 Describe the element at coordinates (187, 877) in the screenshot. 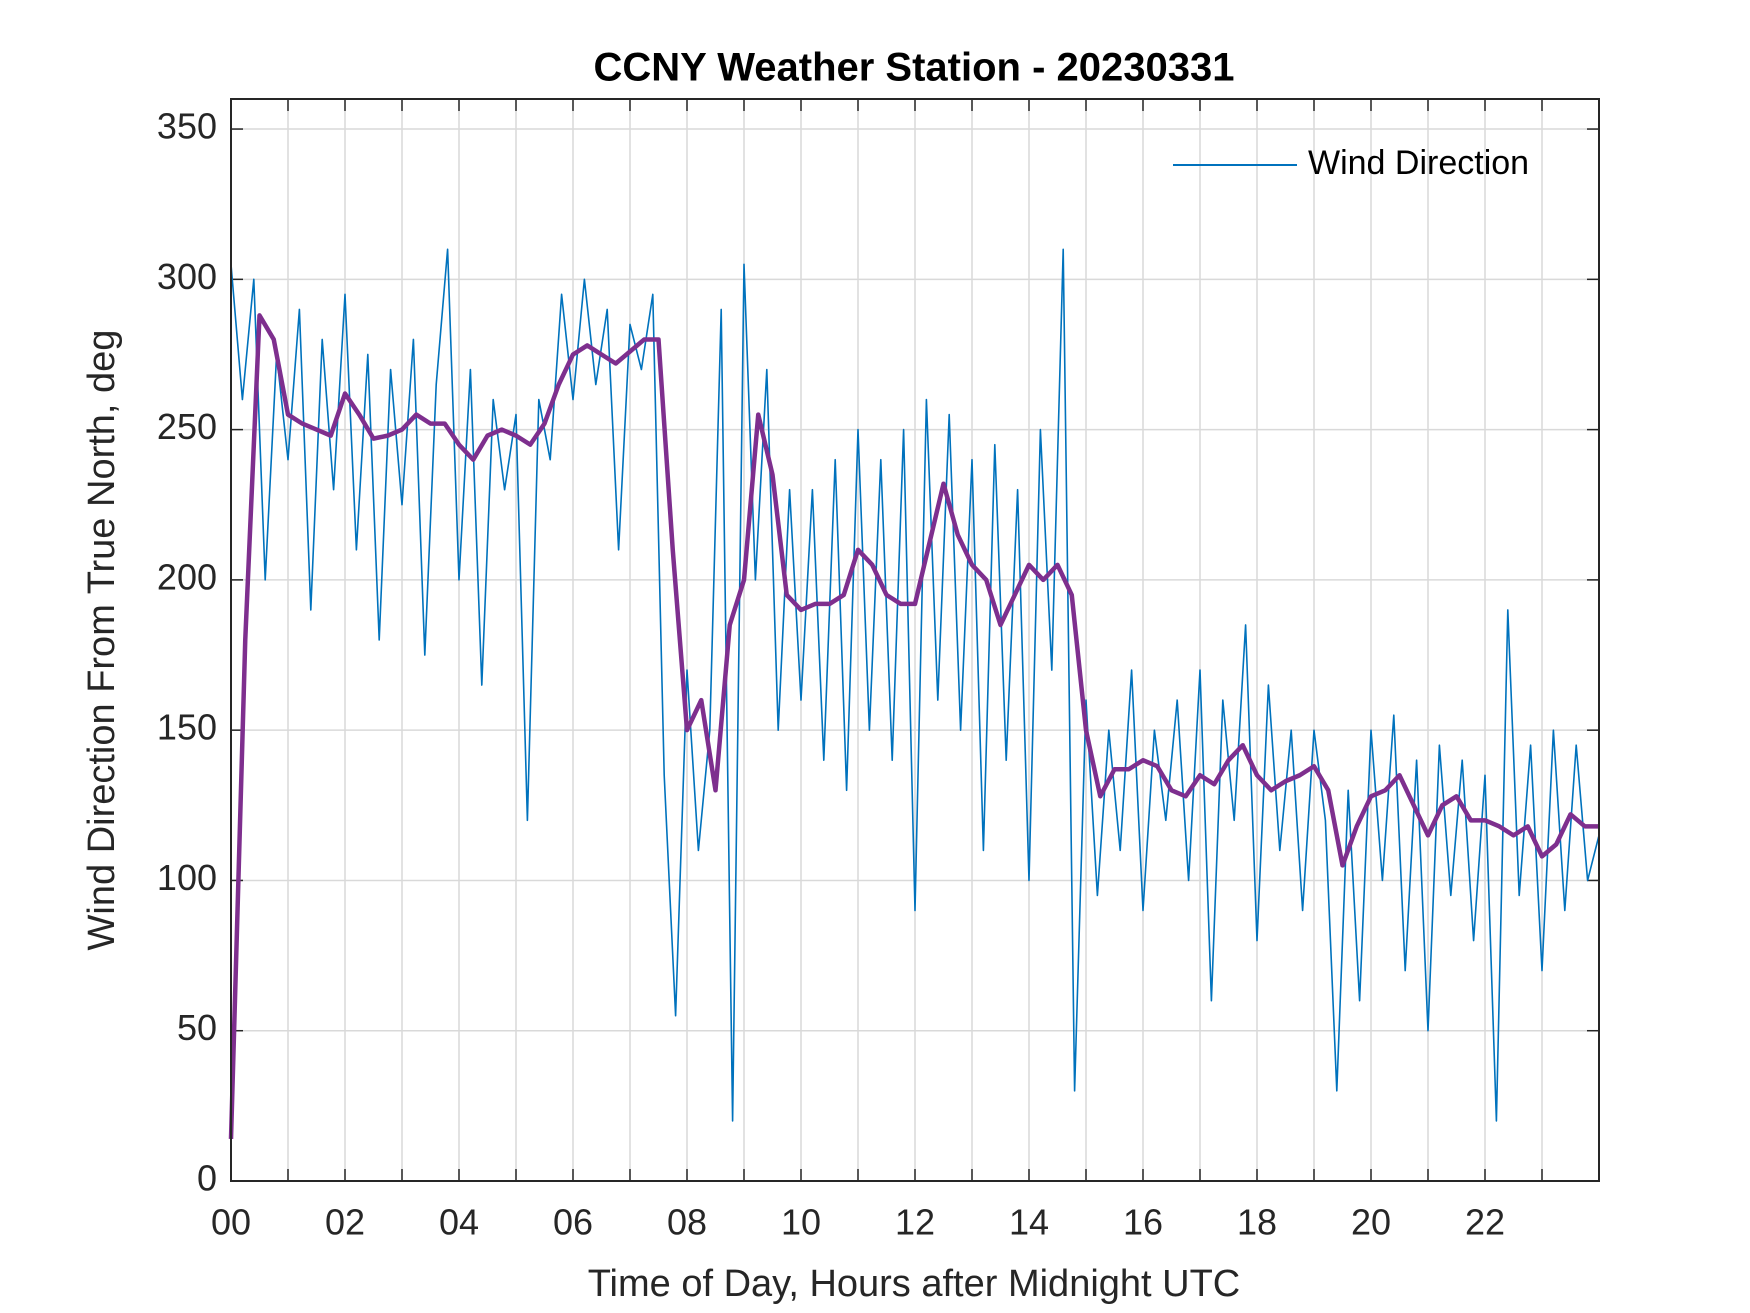

I see `y-tick-label: 100` at that location.